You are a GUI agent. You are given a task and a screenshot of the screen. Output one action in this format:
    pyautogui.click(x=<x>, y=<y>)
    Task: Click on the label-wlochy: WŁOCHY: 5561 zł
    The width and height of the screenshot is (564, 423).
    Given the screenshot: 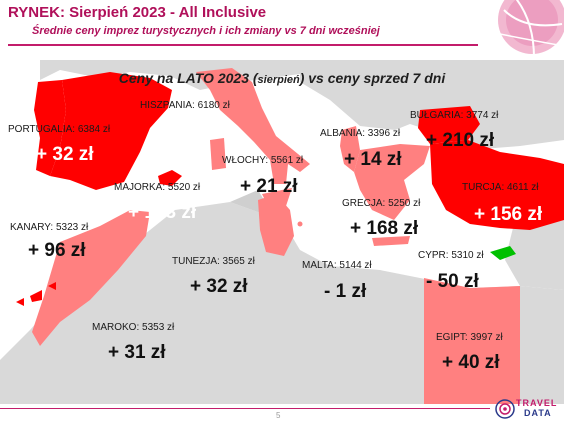 What is the action you would take?
    pyautogui.click(x=263, y=160)
    